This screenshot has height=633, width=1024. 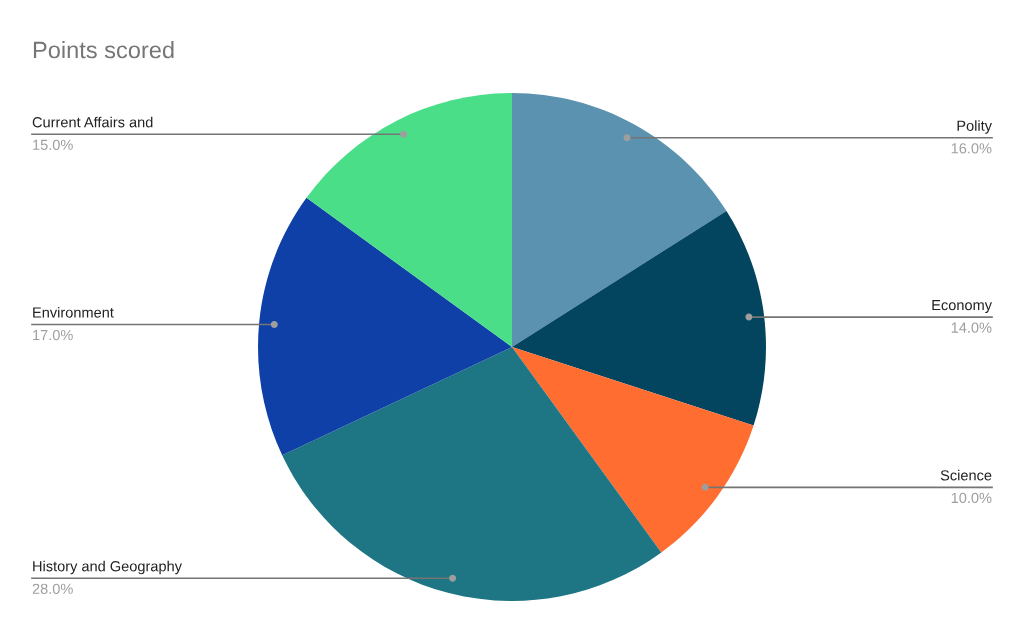 I want to click on chart-title: Points scored, so click(x=103, y=50).